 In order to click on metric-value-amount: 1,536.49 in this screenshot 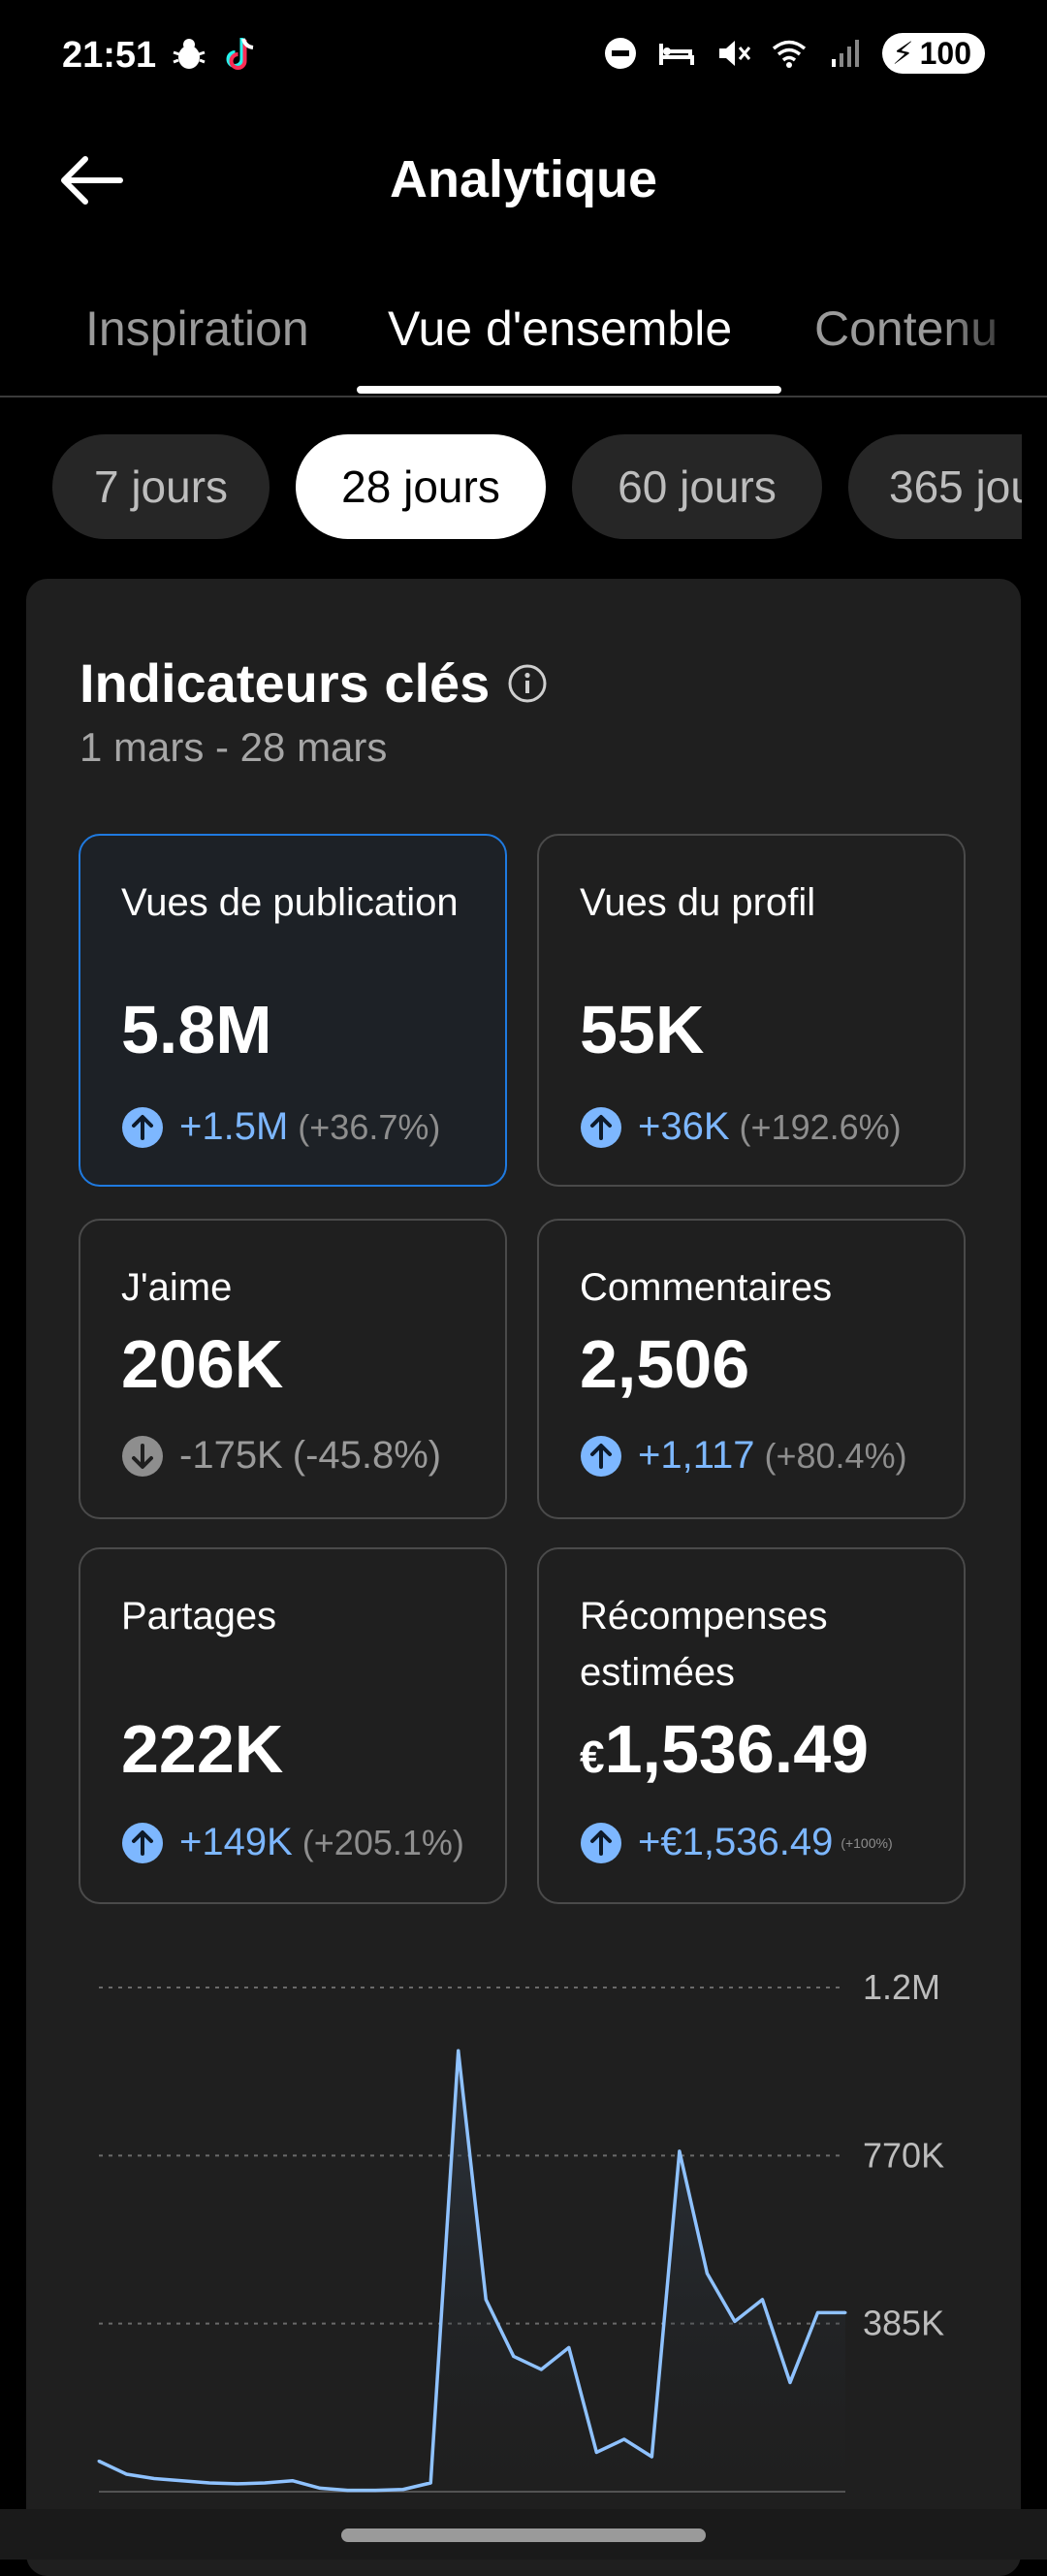, I will do `click(737, 1749)`.